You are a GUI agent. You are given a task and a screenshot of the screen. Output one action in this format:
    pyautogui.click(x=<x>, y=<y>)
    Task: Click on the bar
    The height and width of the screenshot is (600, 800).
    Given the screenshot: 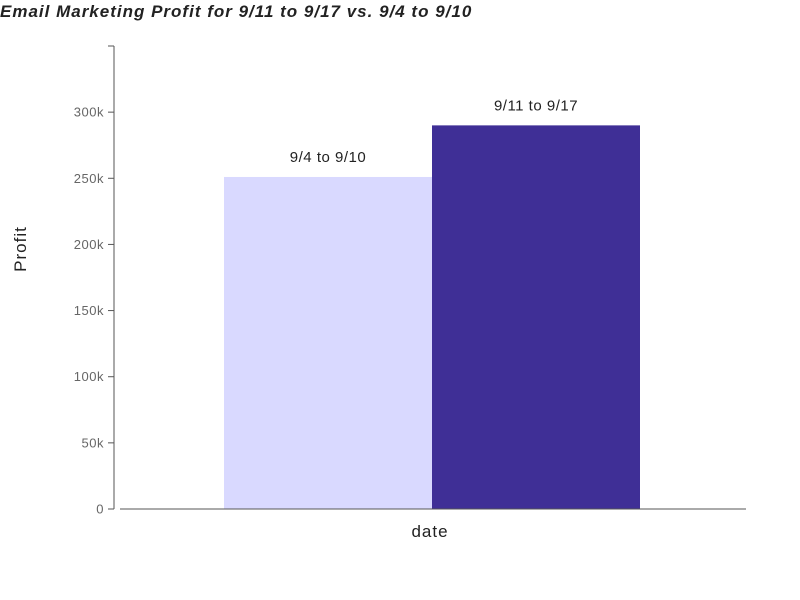 What is the action you would take?
    pyautogui.click(x=328, y=342)
    